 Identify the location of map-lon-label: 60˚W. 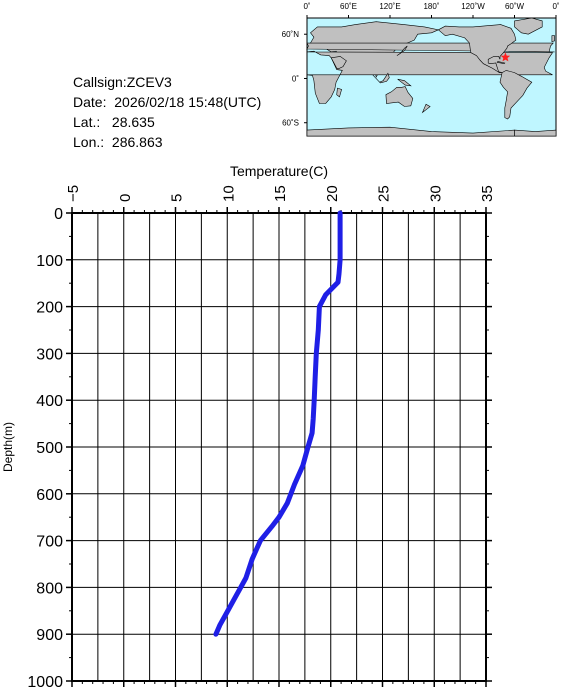
(515, 6).